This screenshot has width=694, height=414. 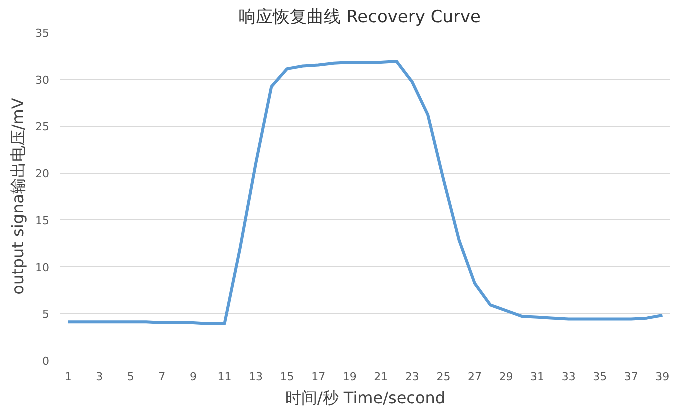 I want to click on x-tick-label: 15, so click(x=287, y=377).